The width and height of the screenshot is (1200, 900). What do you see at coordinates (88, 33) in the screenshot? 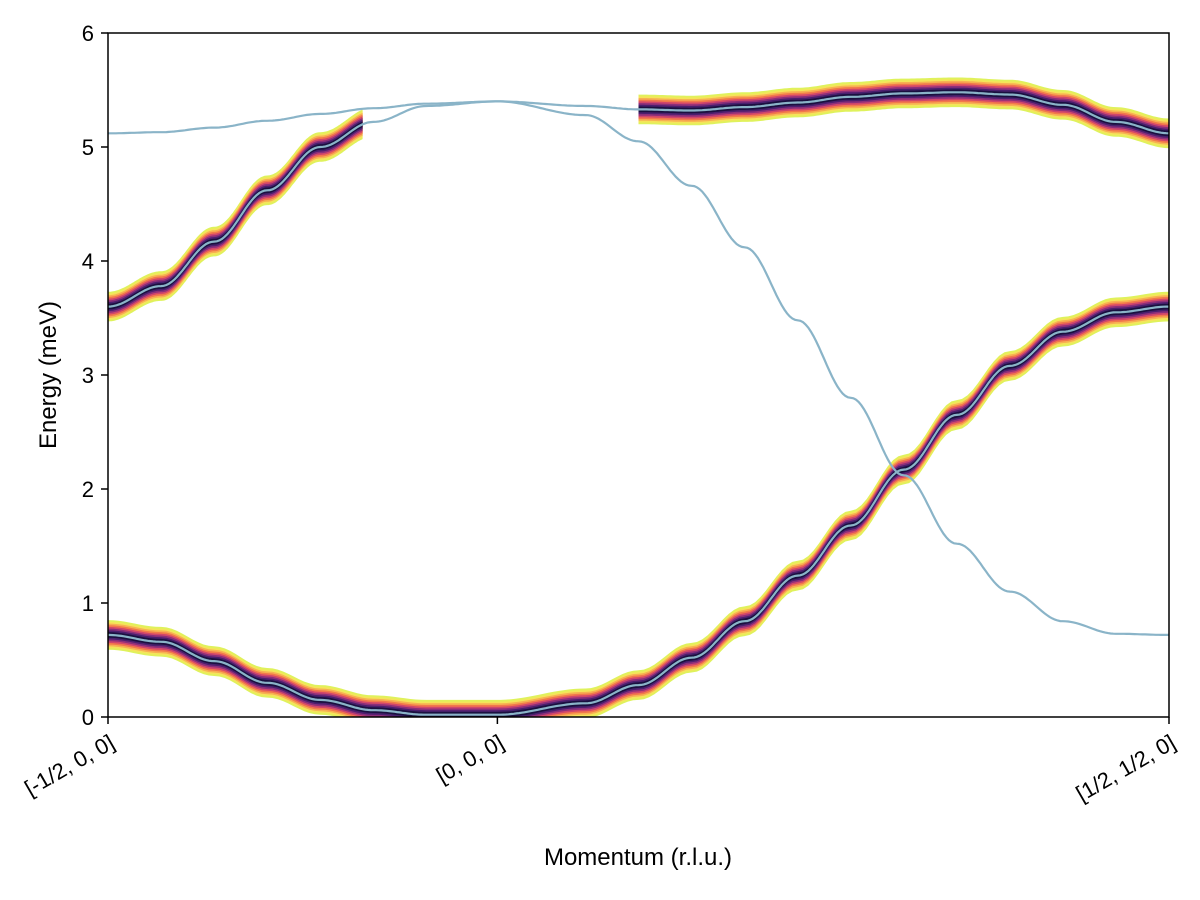
I see `y-tick-label: 6` at bounding box center [88, 33].